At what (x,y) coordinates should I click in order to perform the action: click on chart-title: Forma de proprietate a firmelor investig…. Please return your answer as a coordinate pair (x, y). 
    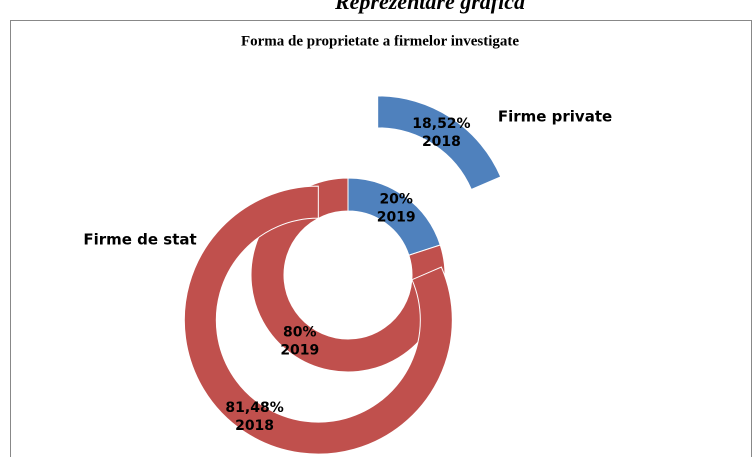
    Looking at the image, I should click on (380, 41).